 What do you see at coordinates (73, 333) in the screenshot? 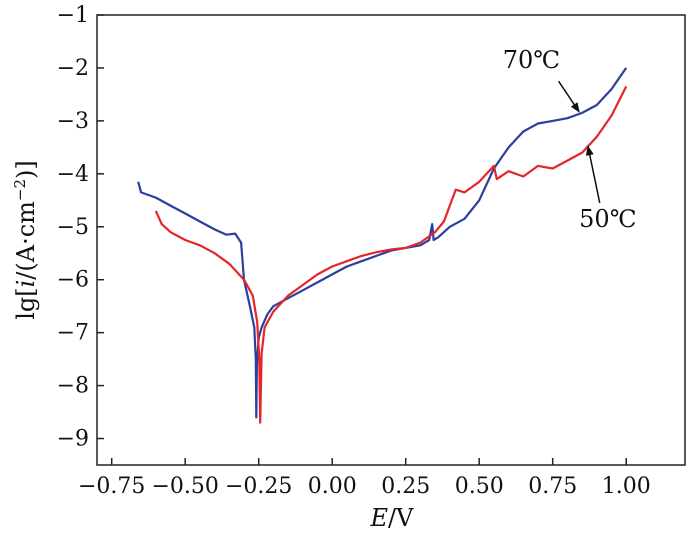
I see `y-tick-label: −7` at bounding box center [73, 333].